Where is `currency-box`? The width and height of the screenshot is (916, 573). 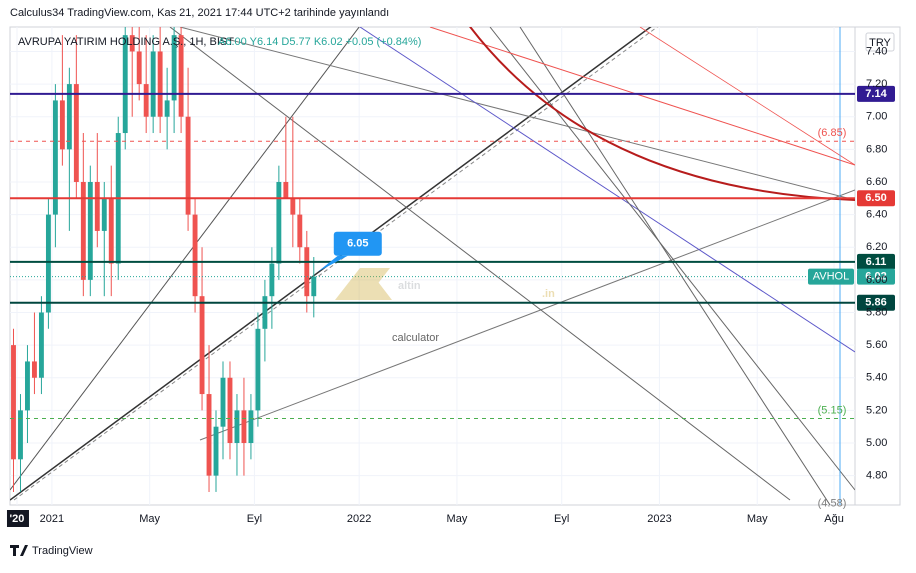
currency-box is located at coordinates (880, 42).